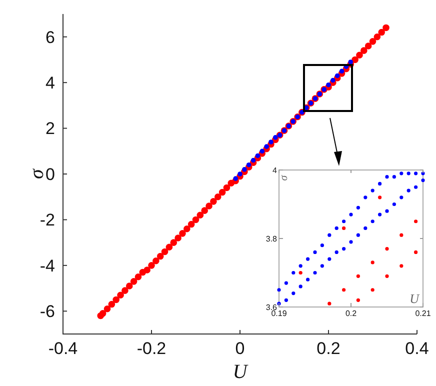 This screenshot has height=386, width=436. Describe the element at coordinates (50, 128) in the screenshot. I see `y-tick-label: 2` at that location.